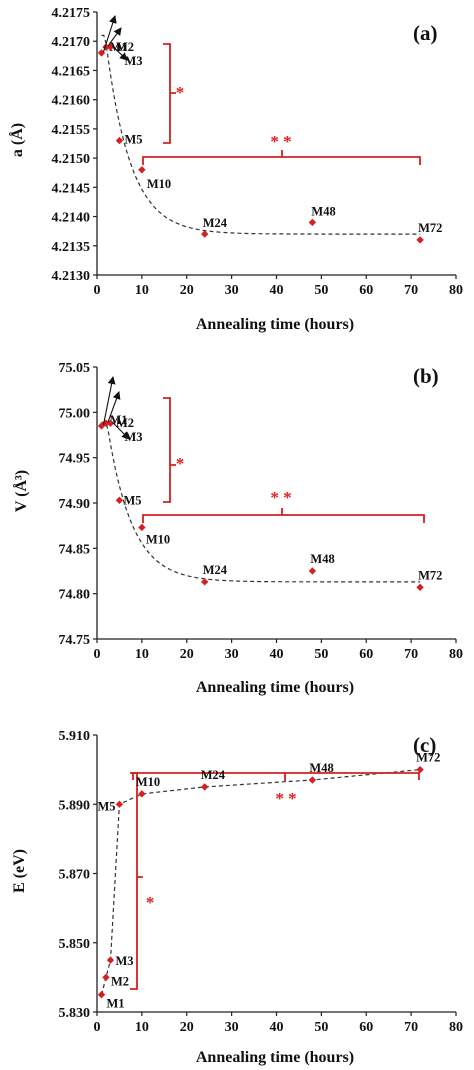 Image resolution: width=474 pixels, height=1070 pixels. Describe the element at coordinates (133, 61) in the screenshot. I see `point-label: M3` at that location.